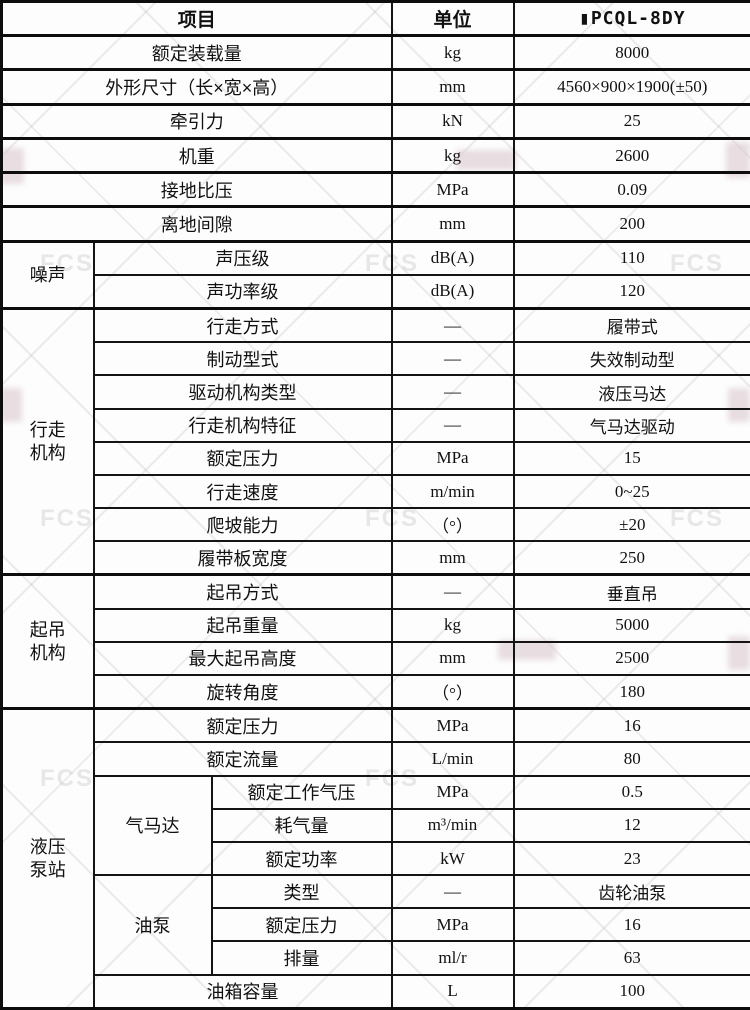 This screenshot has width=750, height=1010. Describe the element at coordinates (631, 759) in the screenshot. I see `spec-value-cell: 80` at that location.